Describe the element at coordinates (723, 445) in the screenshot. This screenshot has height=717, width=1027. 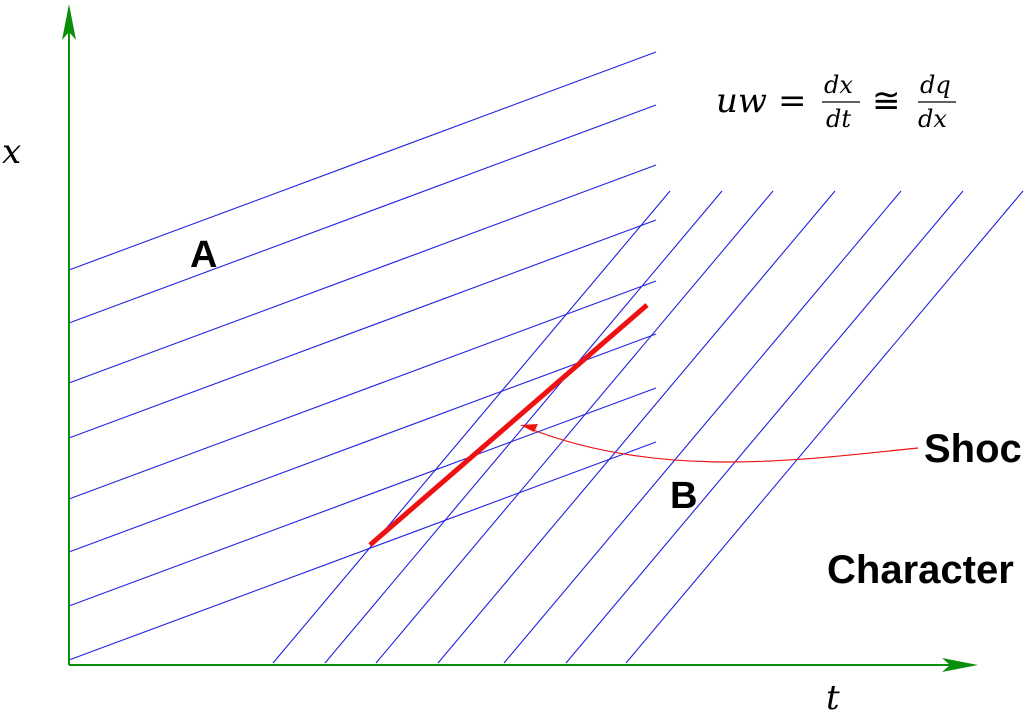
I see `shock-pointer-arrow` at that location.